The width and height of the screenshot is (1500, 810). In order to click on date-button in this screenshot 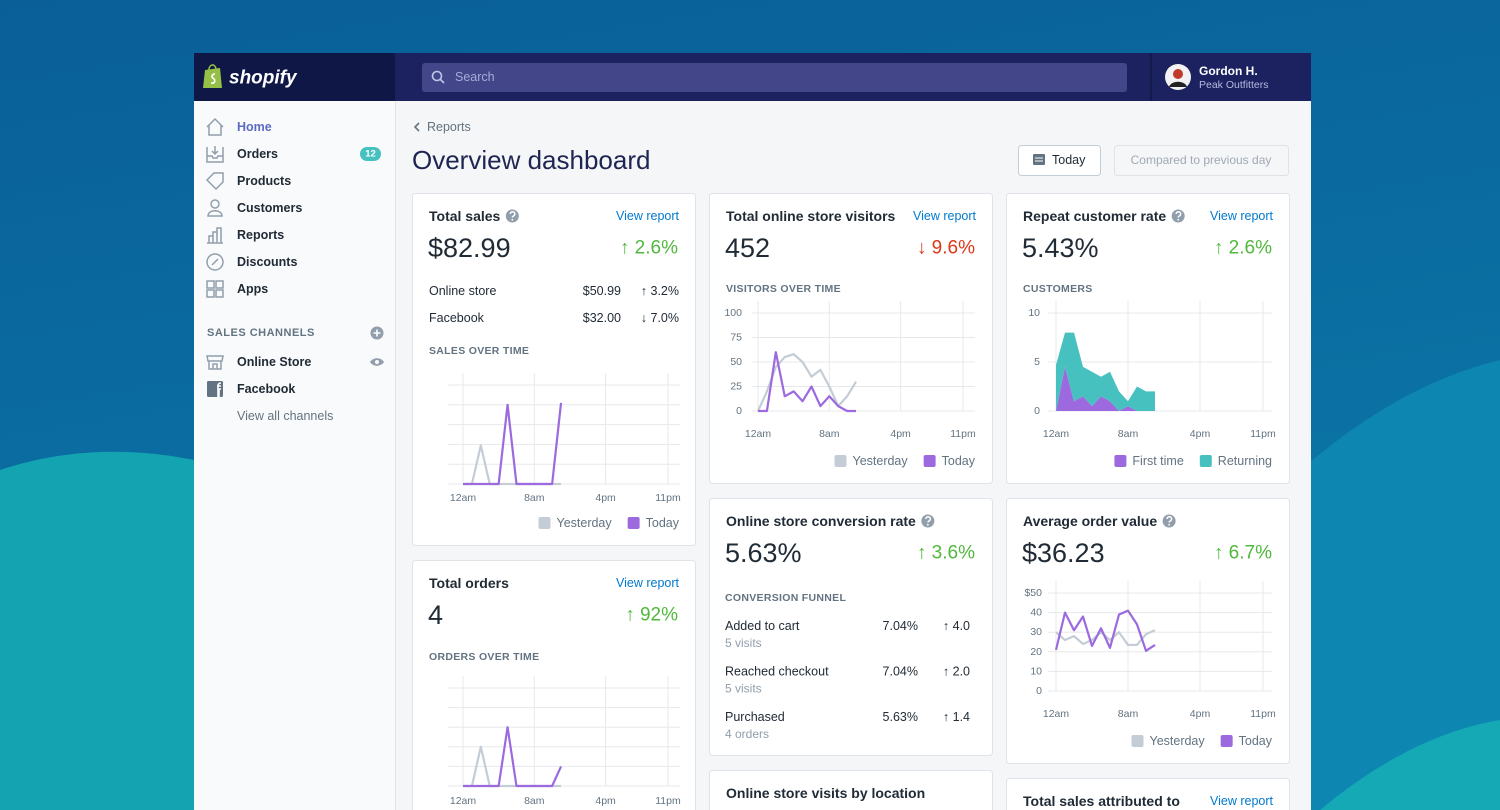, I will do `click(1059, 160)`.